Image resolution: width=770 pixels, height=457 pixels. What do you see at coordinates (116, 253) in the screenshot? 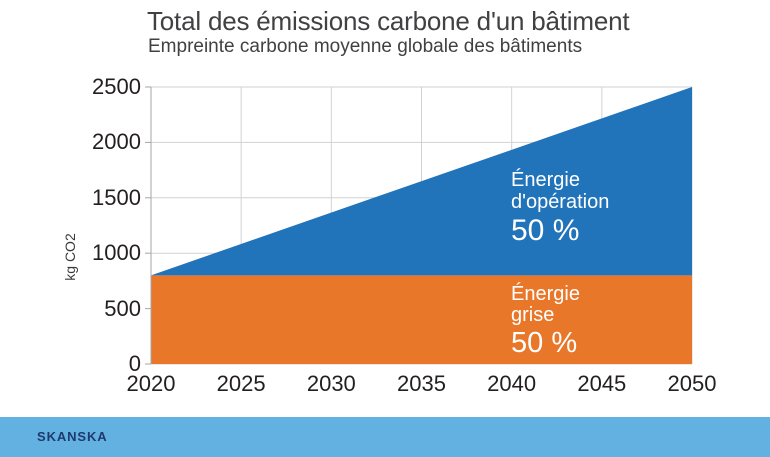
I see `y-tick-label: 1000` at bounding box center [116, 253].